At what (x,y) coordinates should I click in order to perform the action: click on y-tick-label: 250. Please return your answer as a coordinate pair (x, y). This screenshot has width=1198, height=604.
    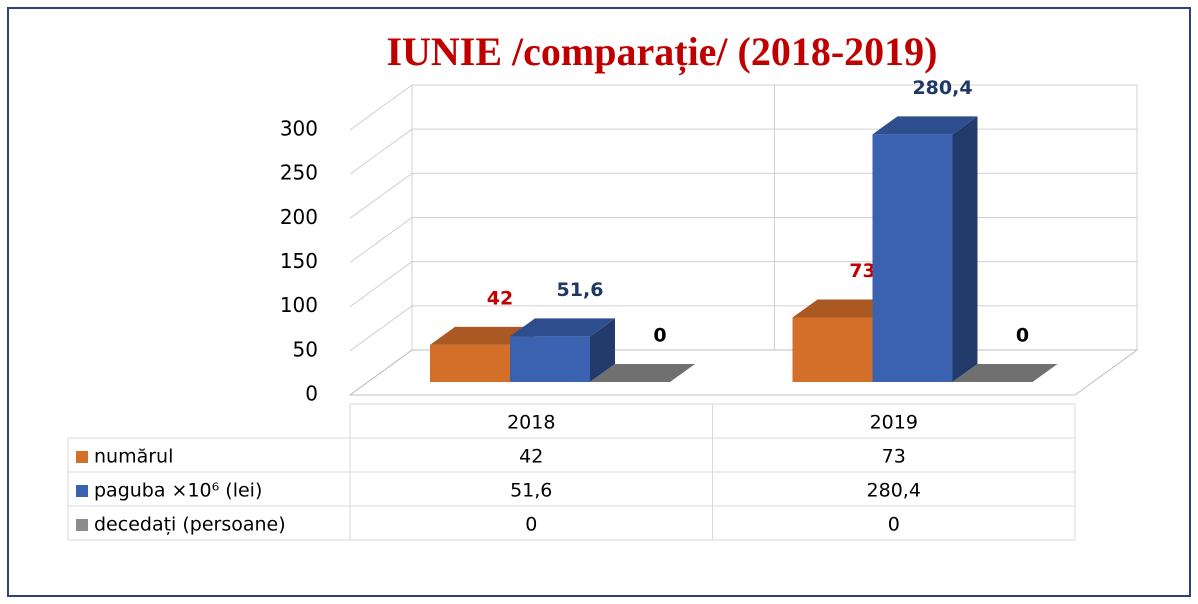
    Looking at the image, I should click on (299, 173).